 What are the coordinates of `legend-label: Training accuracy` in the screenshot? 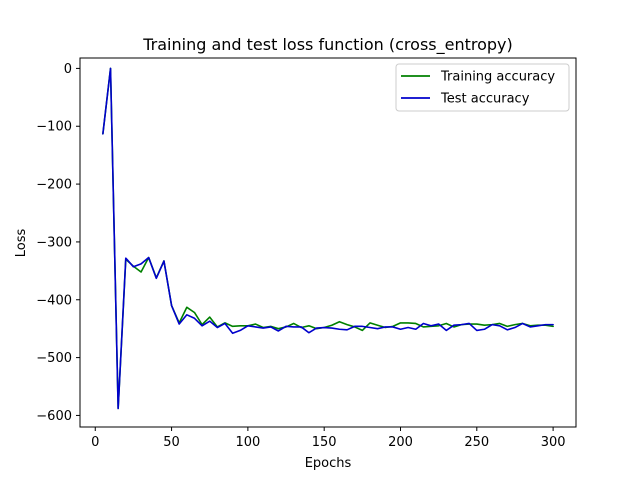 It's located at (497, 77).